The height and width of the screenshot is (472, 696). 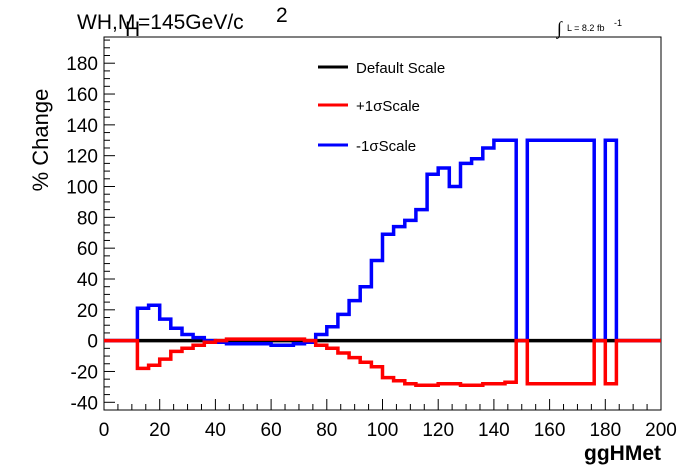 What do you see at coordinates (92, 342) in the screenshot?
I see `y-tick-label-0: 0` at bounding box center [92, 342].